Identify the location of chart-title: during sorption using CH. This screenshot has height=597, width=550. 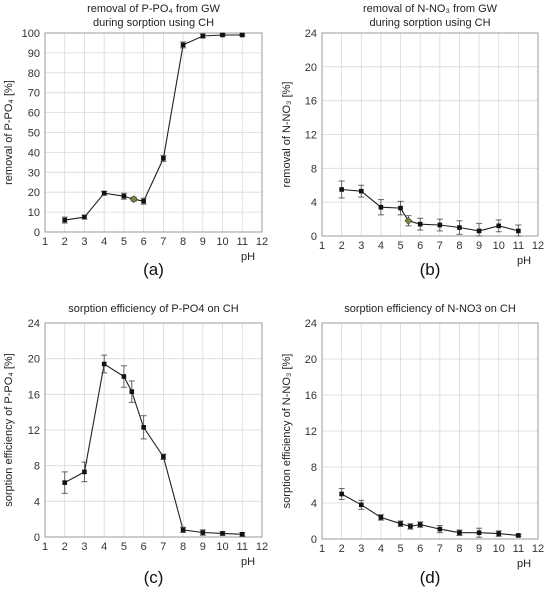
(153, 23).